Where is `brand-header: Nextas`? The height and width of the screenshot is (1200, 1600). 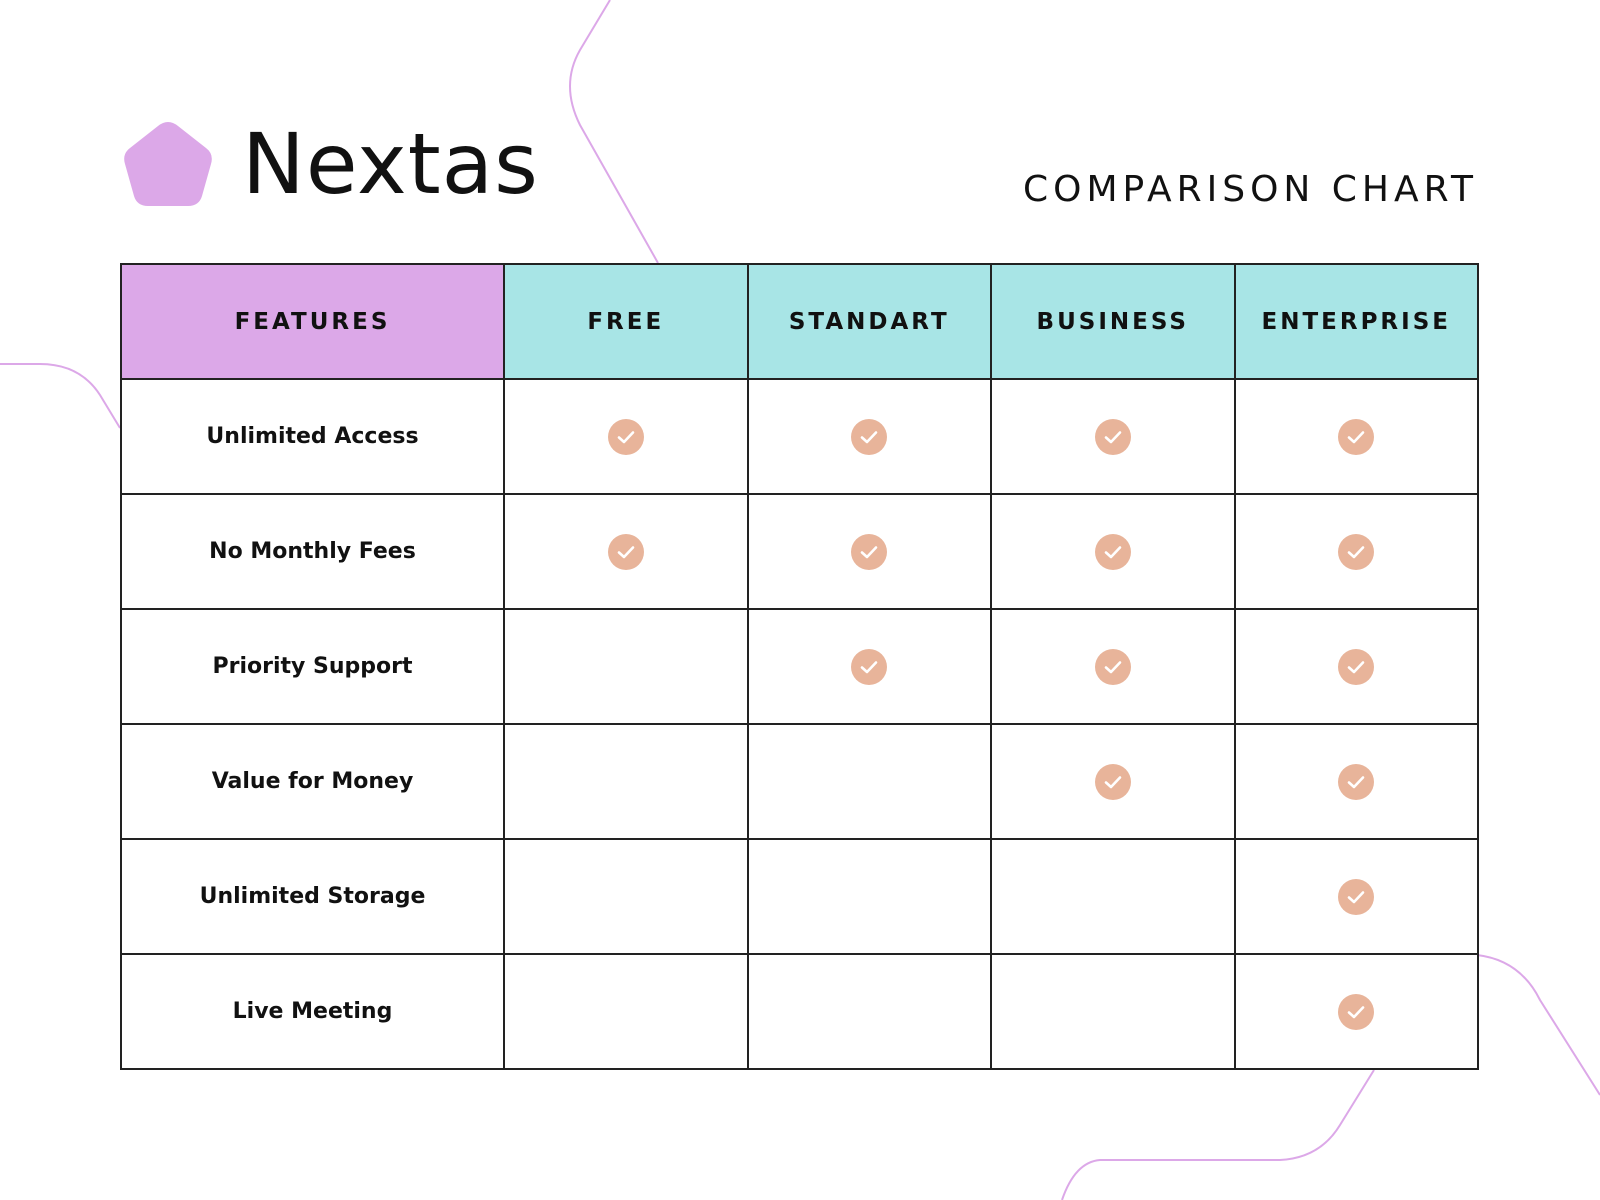
brand-header: Nextas is located at coordinates (328, 164).